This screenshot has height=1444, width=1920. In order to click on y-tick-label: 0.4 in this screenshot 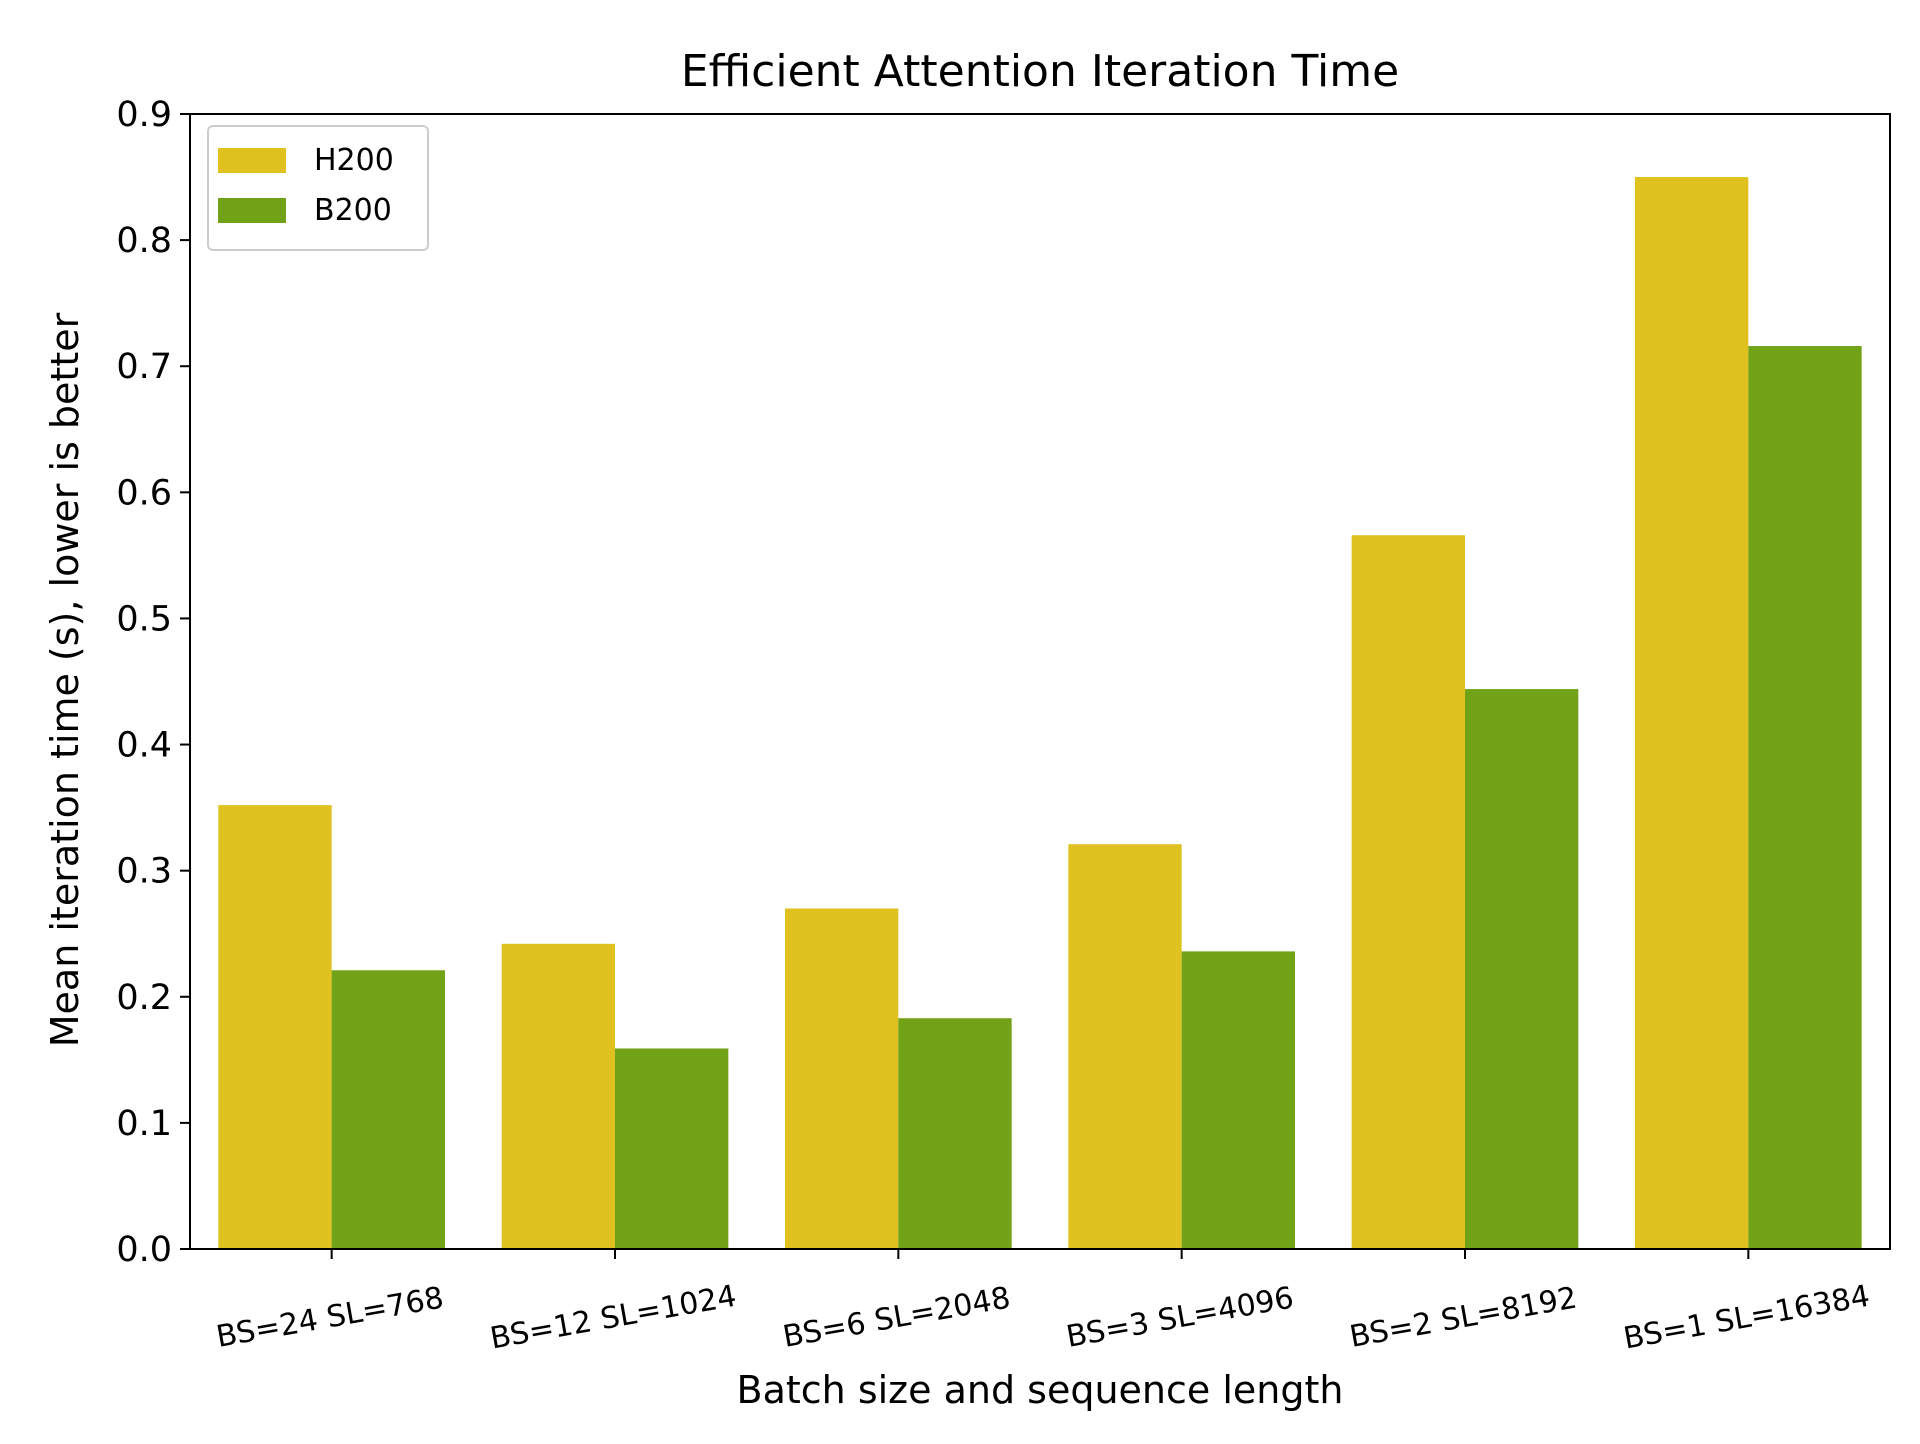, I will do `click(144, 746)`.